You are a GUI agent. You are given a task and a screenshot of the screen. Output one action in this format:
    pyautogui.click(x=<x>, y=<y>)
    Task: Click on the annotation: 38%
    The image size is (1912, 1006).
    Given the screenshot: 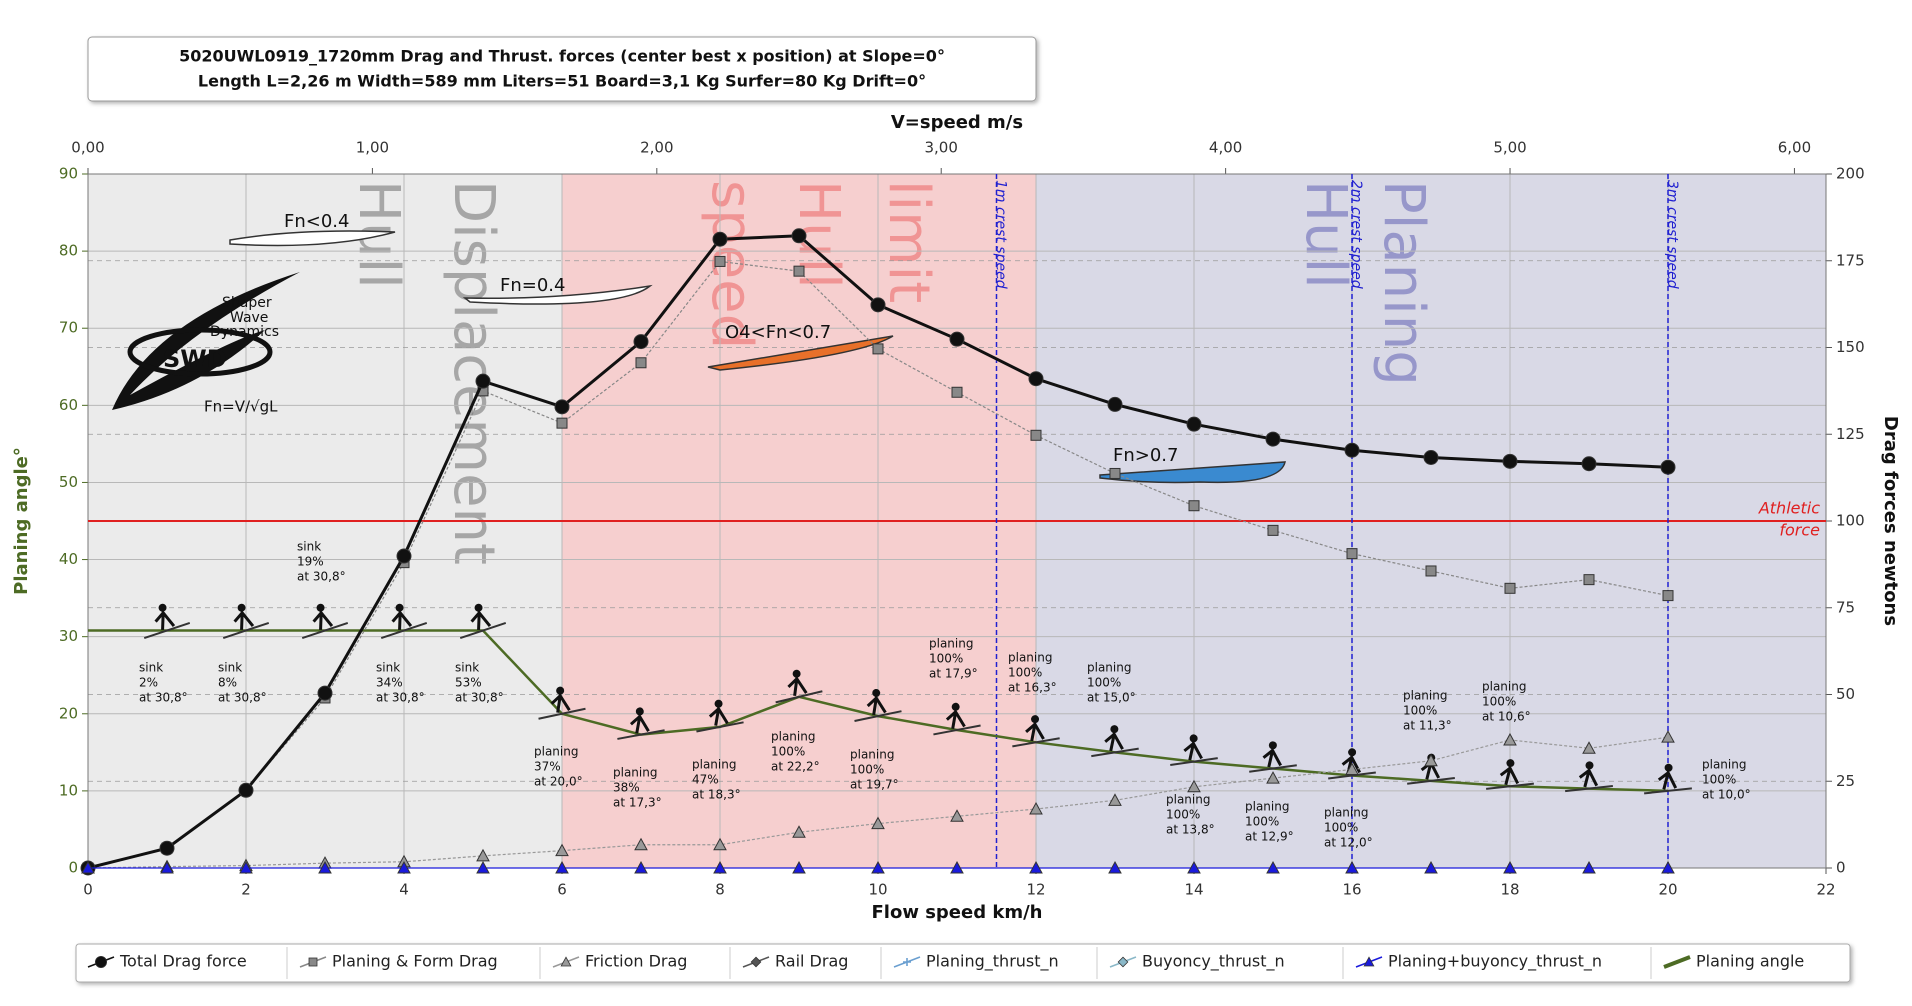 What is the action you would take?
    pyautogui.click(x=626, y=788)
    